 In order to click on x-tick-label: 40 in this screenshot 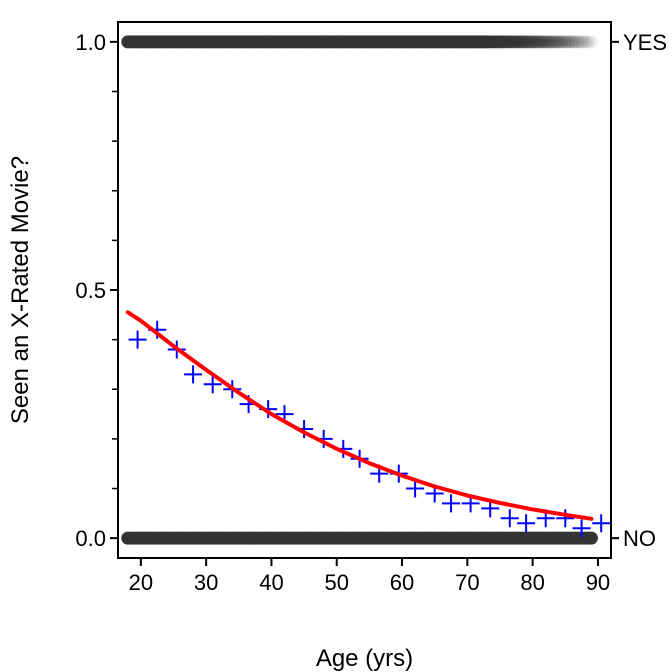, I will do `click(271, 582)`.